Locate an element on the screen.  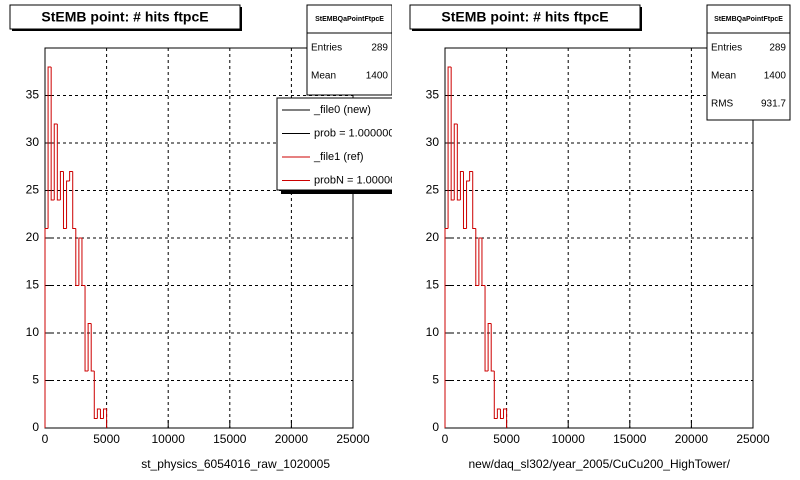
legend-label: prob = 1.000000 is located at coordinates (354, 133).